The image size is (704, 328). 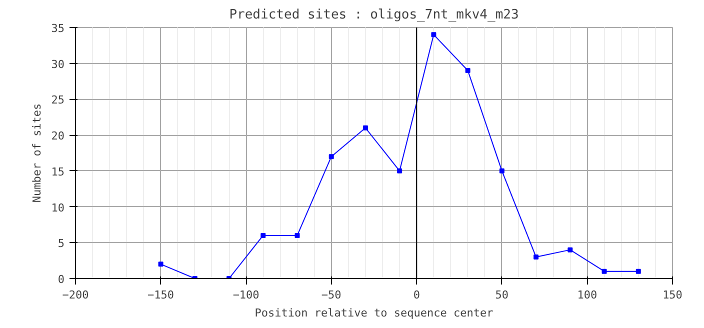 I want to click on y-tick-label: 25, so click(x=58, y=100).